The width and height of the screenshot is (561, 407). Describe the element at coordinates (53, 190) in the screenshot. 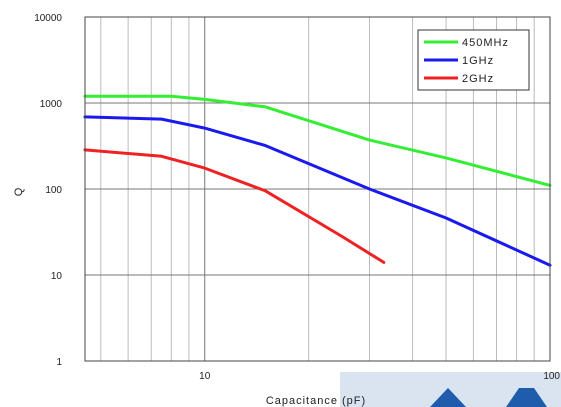

I see `y-tick-label: 100` at that location.